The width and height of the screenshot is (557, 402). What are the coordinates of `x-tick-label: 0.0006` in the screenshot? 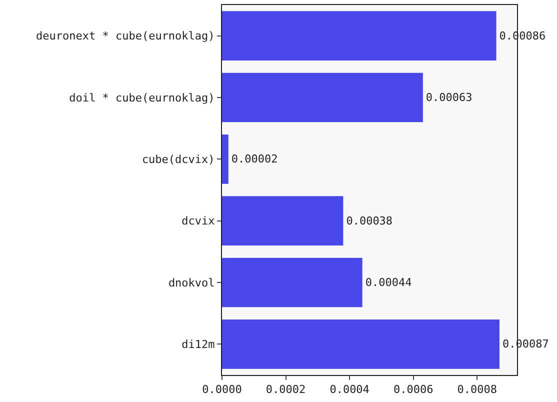 It's located at (413, 389).